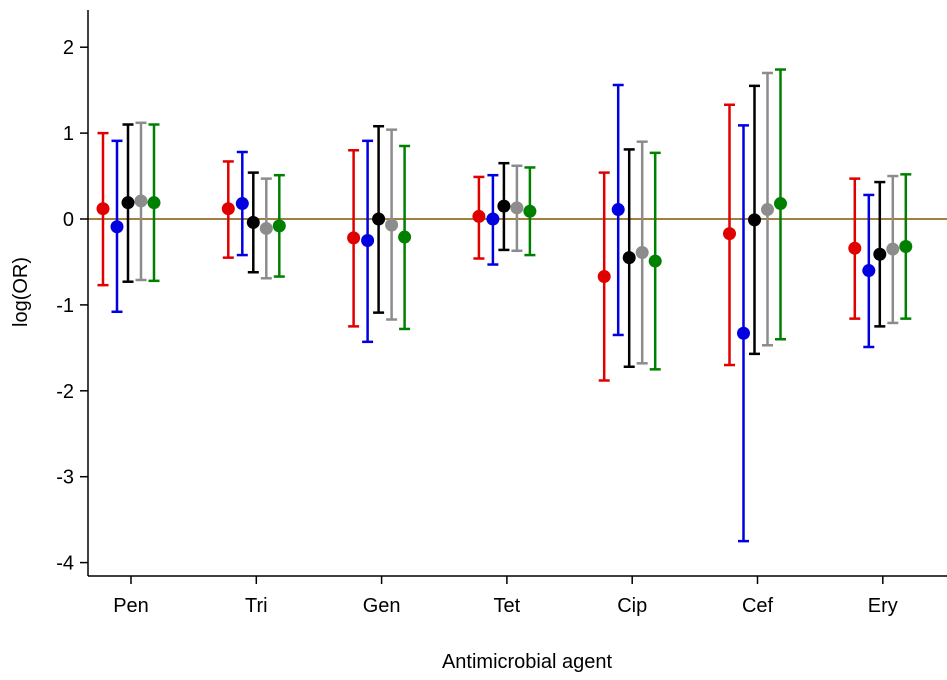 This screenshot has width=947, height=680. I want to click on x-tick-label-cef: Cef, so click(758, 606).